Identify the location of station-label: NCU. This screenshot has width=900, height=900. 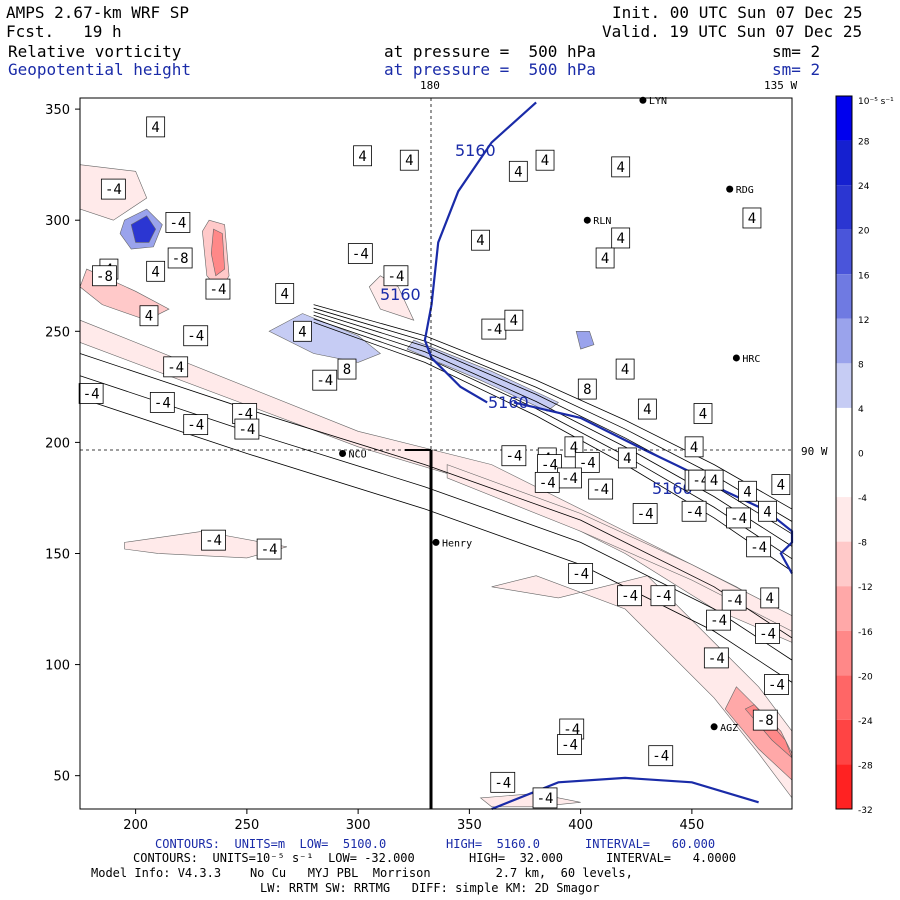
(358, 455).